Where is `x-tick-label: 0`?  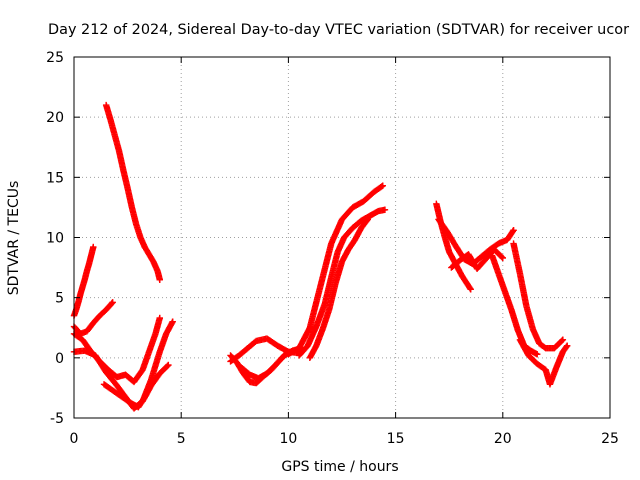
x-tick-label: 0 is located at coordinates (74, 439).